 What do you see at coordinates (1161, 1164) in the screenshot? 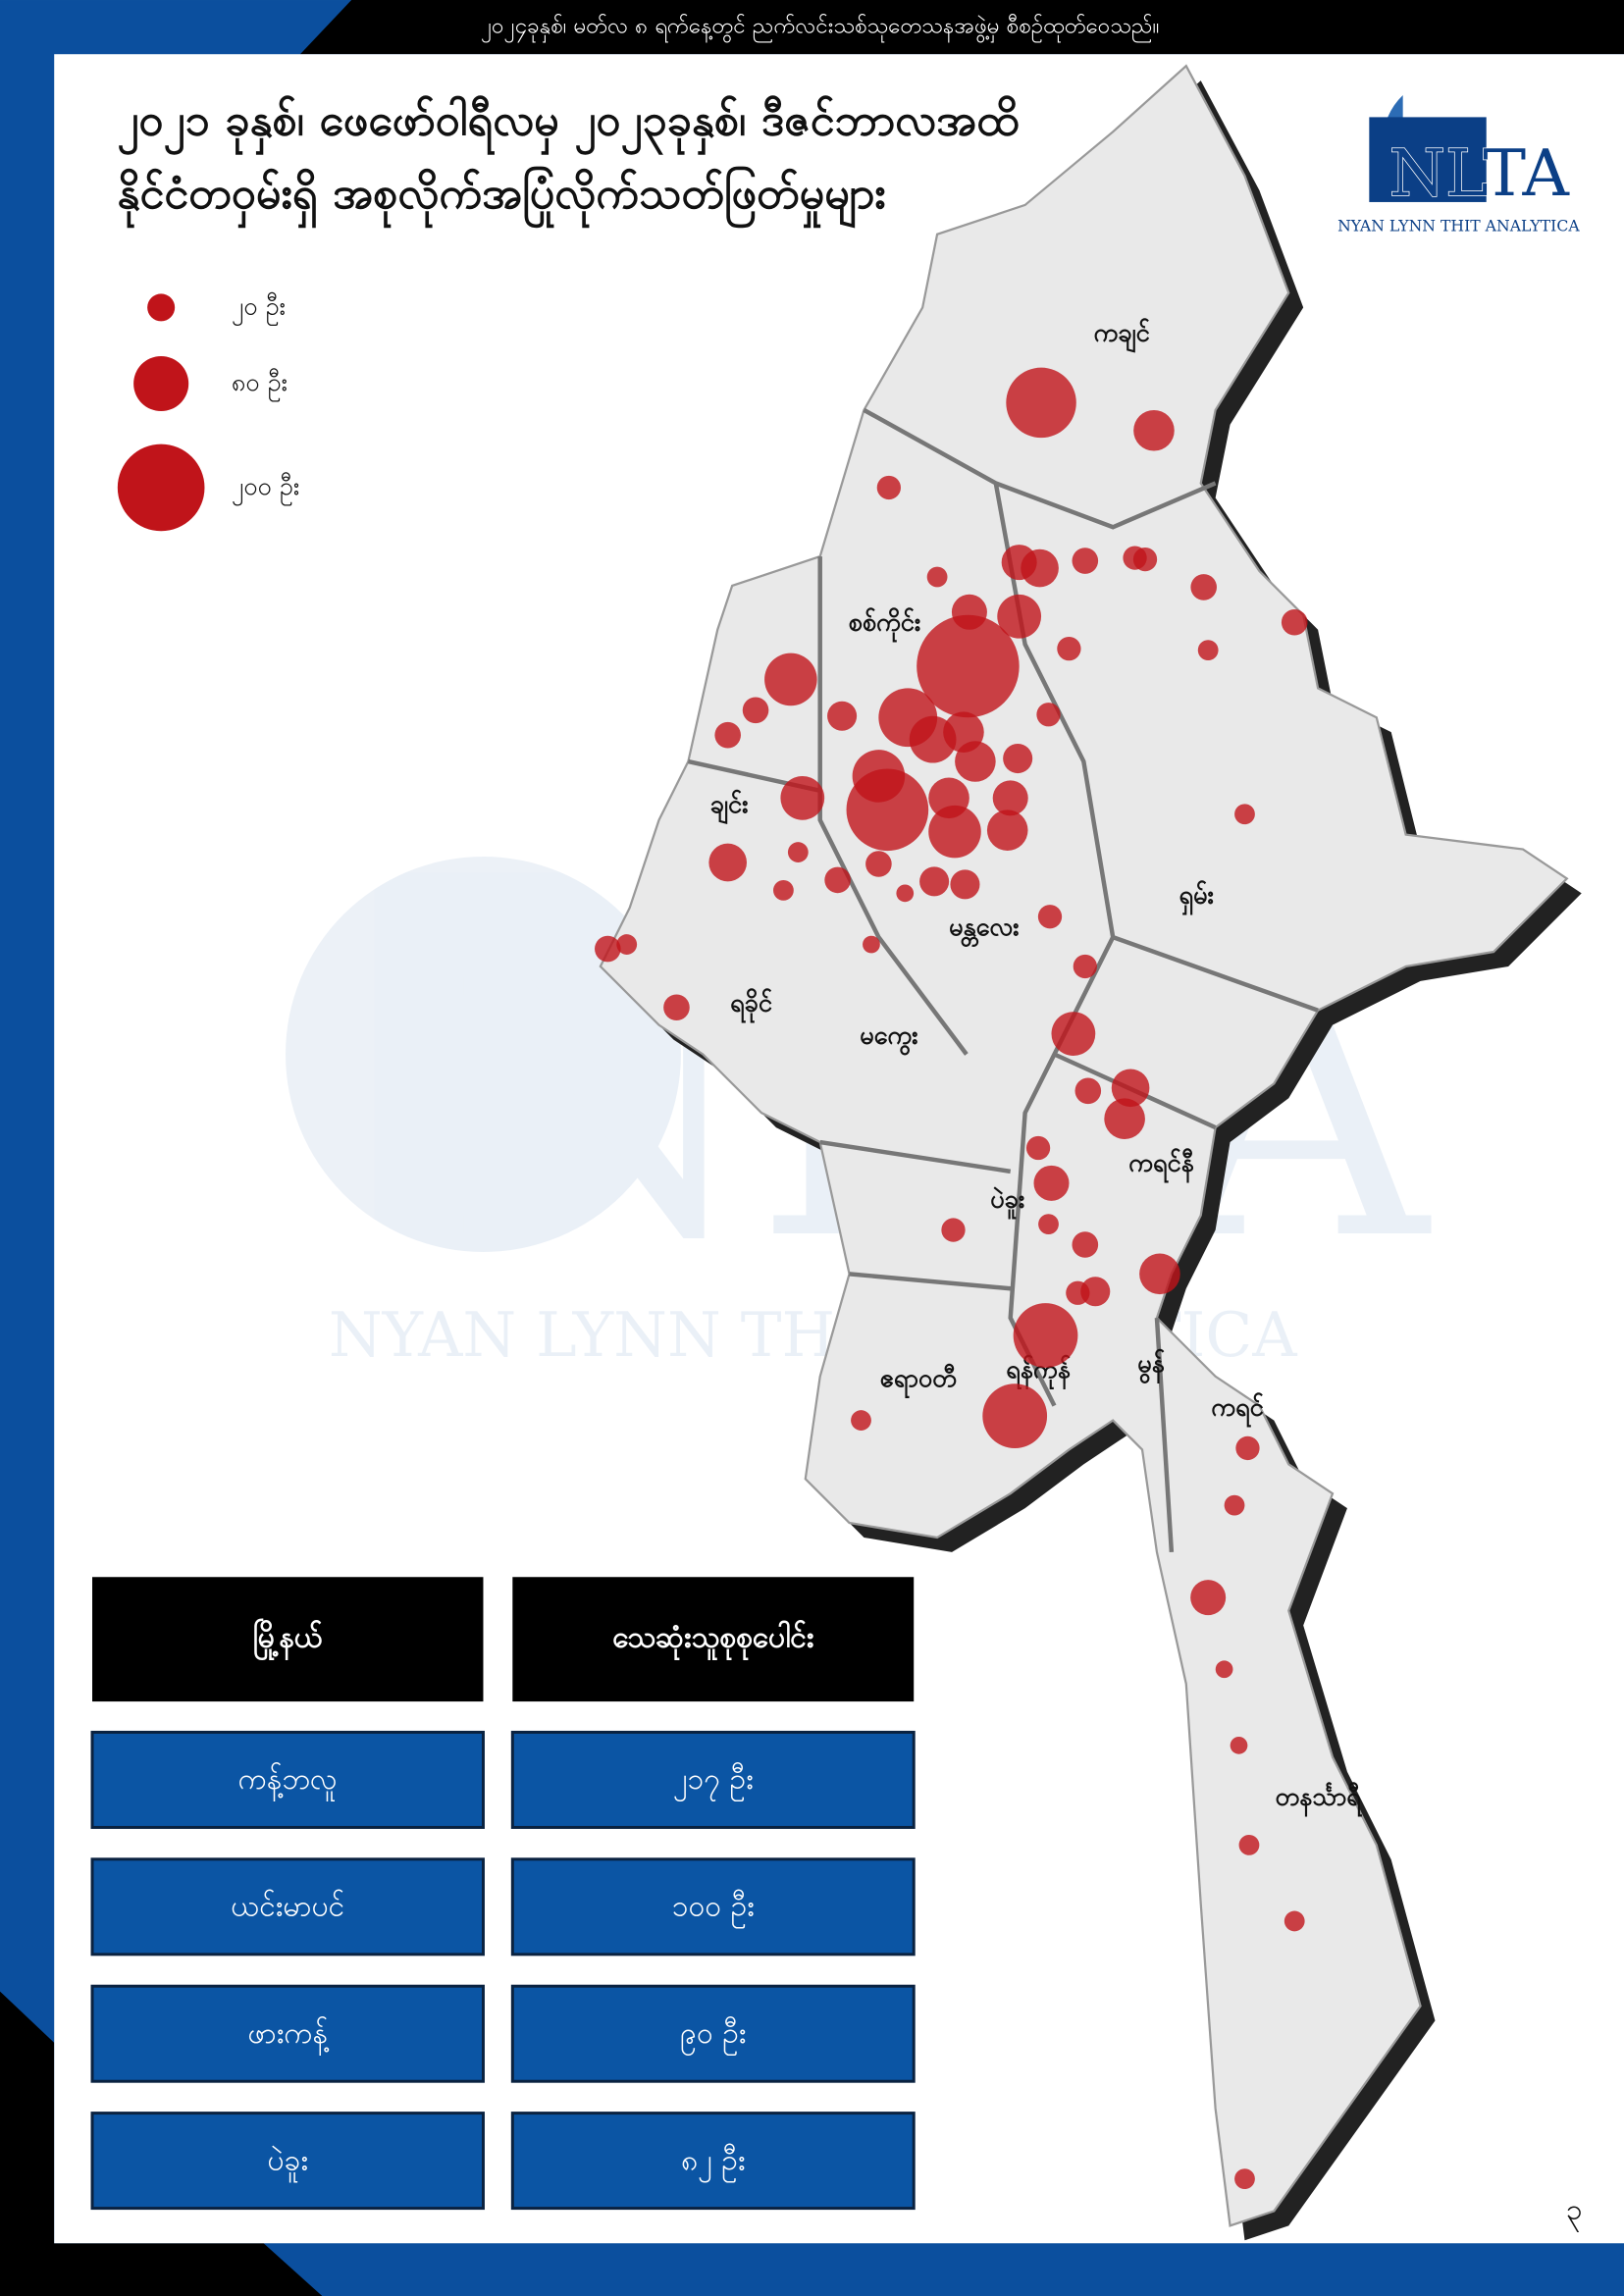
I see `region-label: ကရင်နီ` at bounding box center [1161, 1164].